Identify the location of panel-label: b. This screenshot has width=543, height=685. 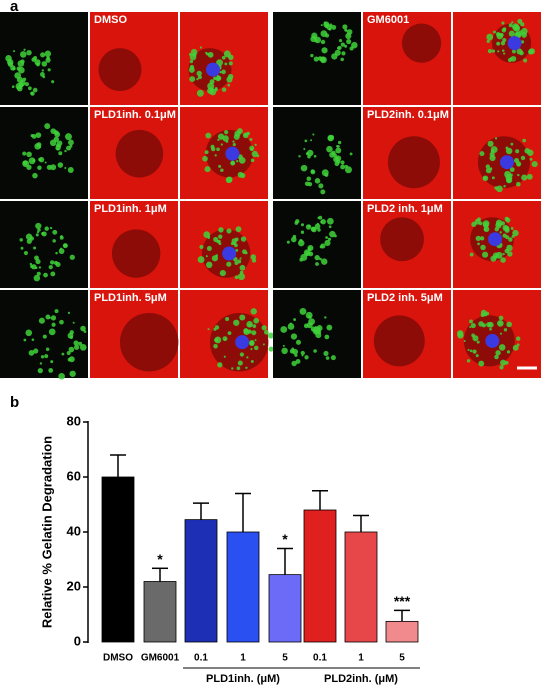
(14, 402).